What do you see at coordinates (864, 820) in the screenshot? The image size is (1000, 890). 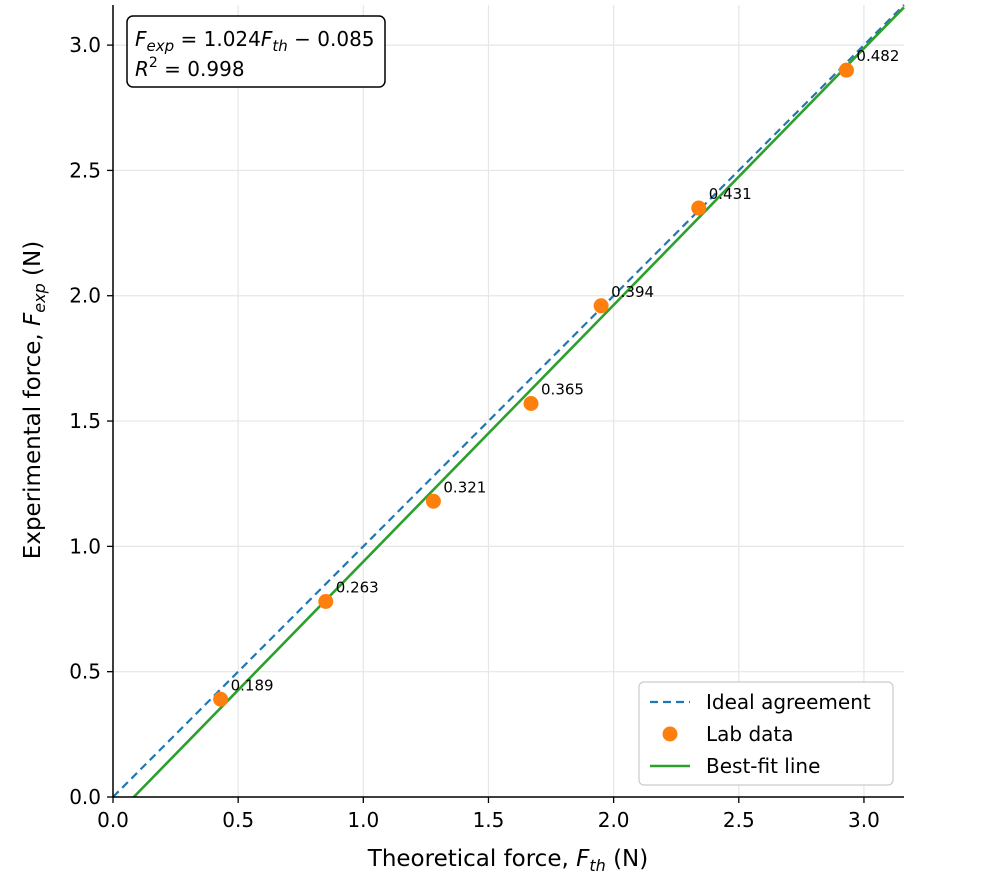 I see `x-tick-label: 3.0` at bounding box center [864, 820].